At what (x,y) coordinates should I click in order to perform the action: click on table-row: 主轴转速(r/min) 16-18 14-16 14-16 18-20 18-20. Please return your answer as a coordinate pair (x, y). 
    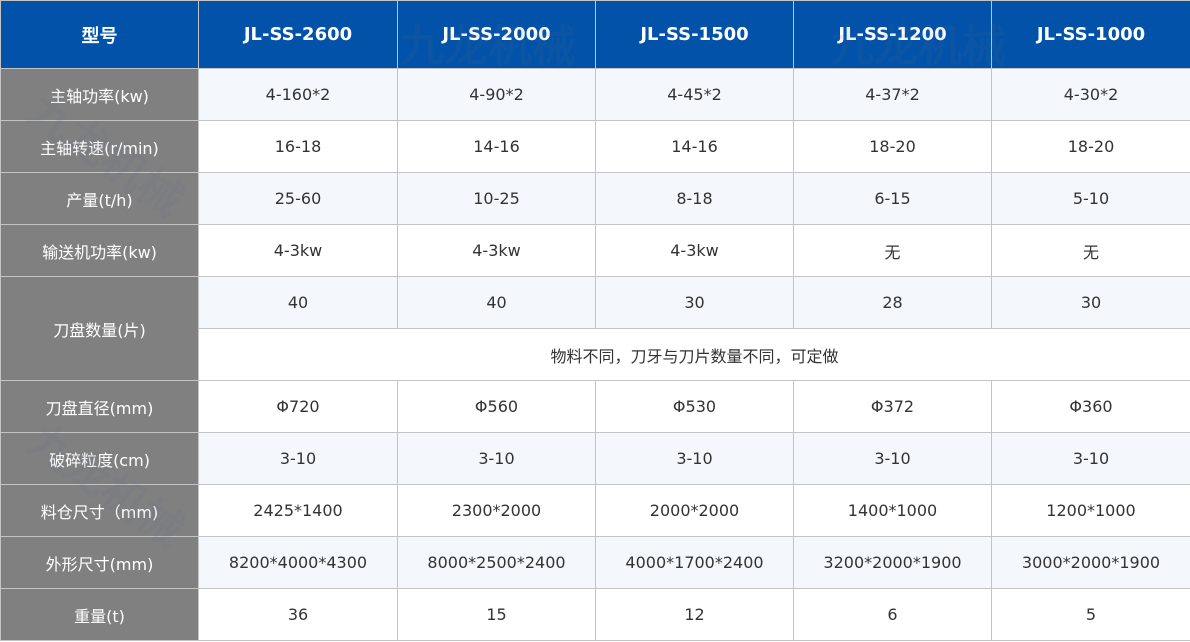
    Looking at the image, I should click on (595, 146).